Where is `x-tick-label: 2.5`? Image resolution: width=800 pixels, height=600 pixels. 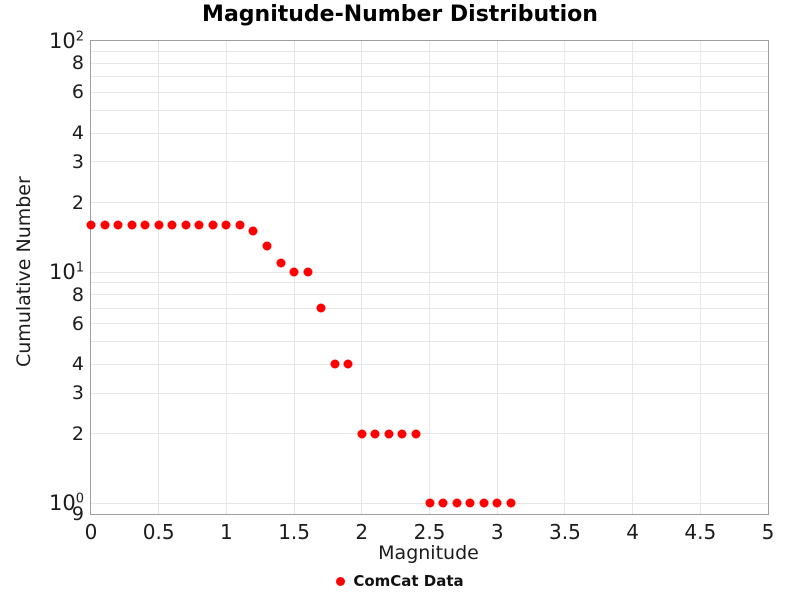
x-tick-label: 2.5 is located at coordinates (429, 532).